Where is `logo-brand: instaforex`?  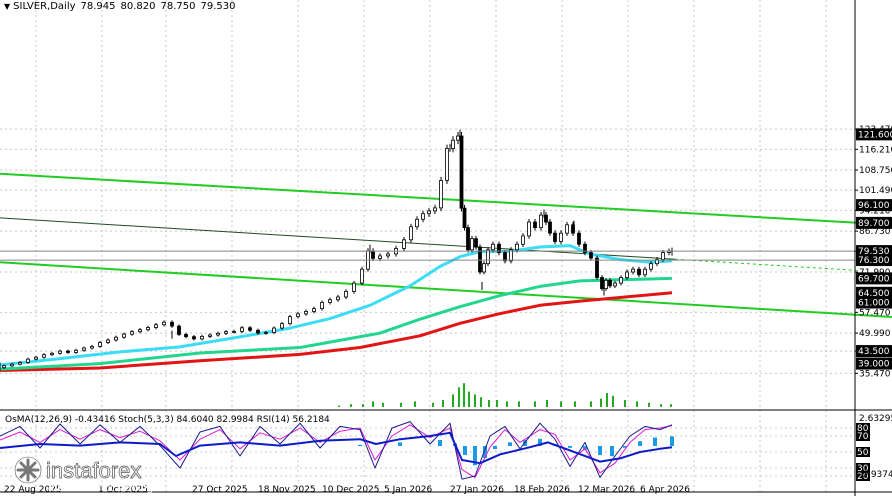
logo-brand: instaforex is located at coordinates (93, 470).